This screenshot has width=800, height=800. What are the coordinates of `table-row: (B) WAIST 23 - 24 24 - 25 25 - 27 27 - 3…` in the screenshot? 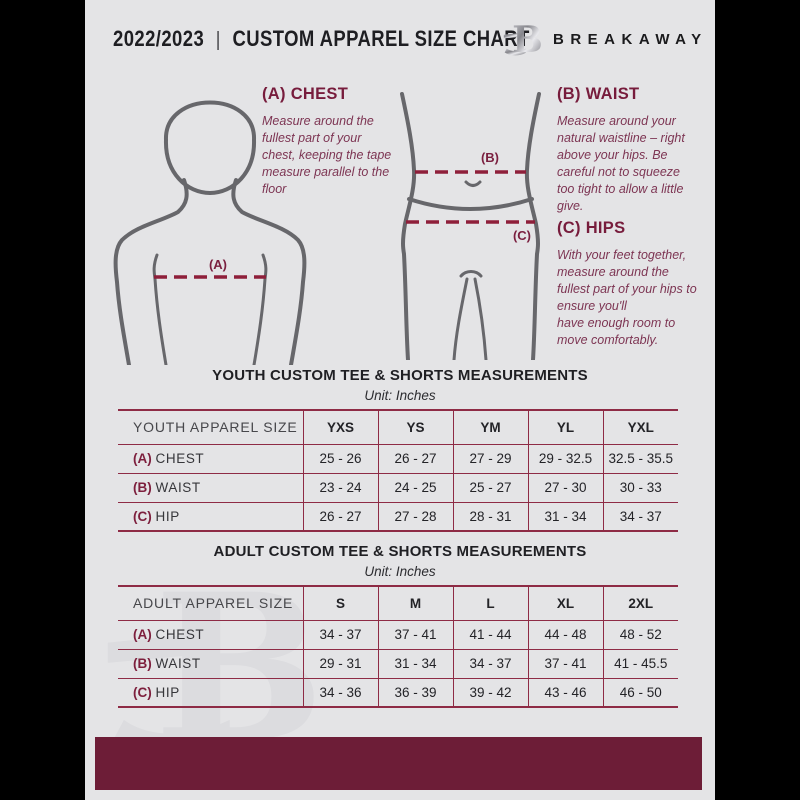 It's located at (398, 487).